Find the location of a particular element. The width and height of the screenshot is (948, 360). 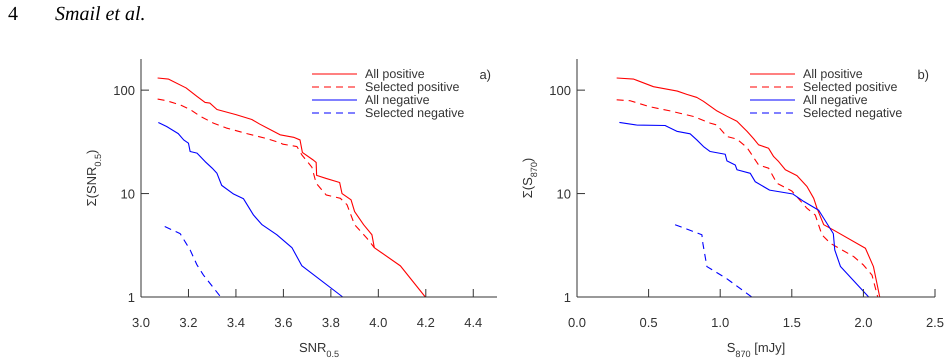

annotation: b) is located at coordinates (923, 74).